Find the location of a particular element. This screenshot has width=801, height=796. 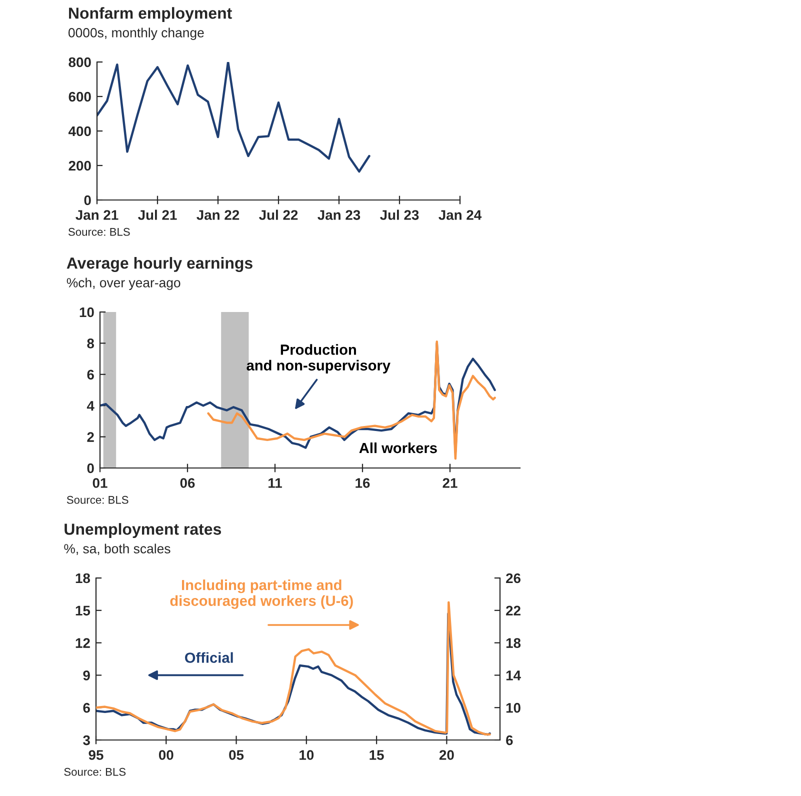

y-tick-label: 8 is located at coordinates (90, 343).